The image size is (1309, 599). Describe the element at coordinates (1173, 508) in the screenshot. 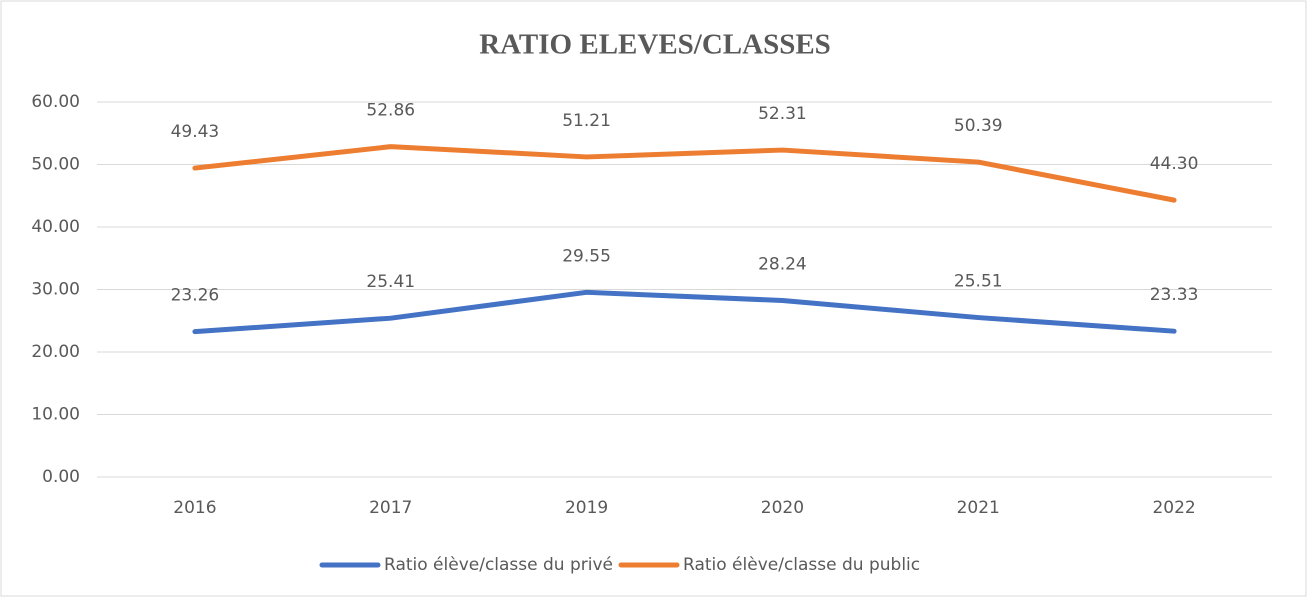

I see `x-tick-label: 2022` at that location.